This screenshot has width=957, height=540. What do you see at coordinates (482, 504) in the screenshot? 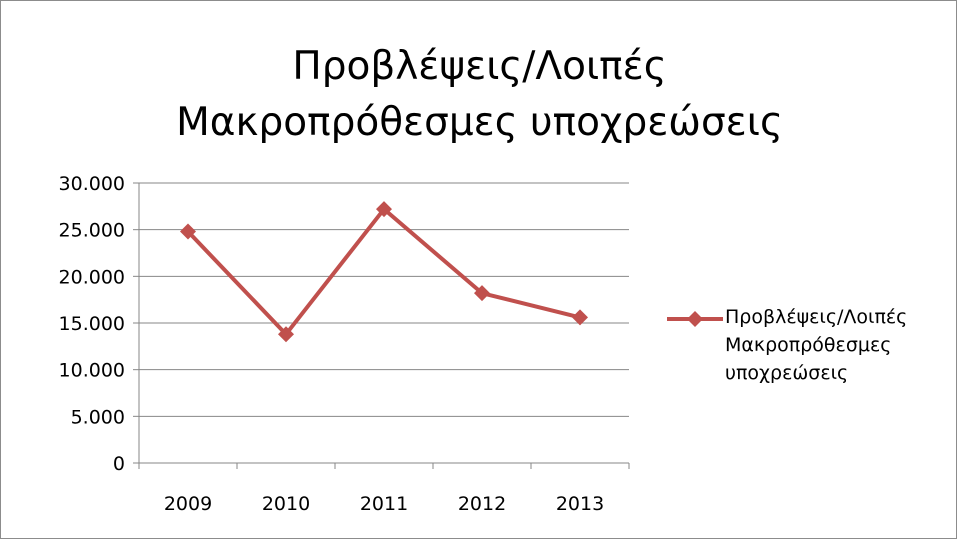
I see `x-tick-label: 2012` at bounding box center [482, 504].